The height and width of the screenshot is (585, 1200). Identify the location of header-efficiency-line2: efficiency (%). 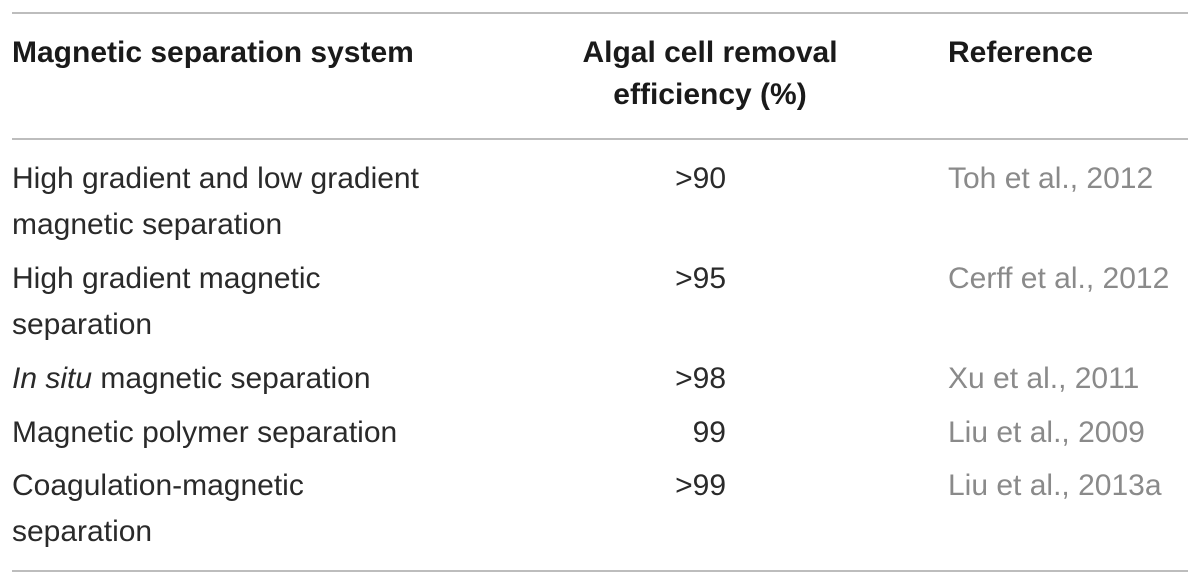
(710, 94).